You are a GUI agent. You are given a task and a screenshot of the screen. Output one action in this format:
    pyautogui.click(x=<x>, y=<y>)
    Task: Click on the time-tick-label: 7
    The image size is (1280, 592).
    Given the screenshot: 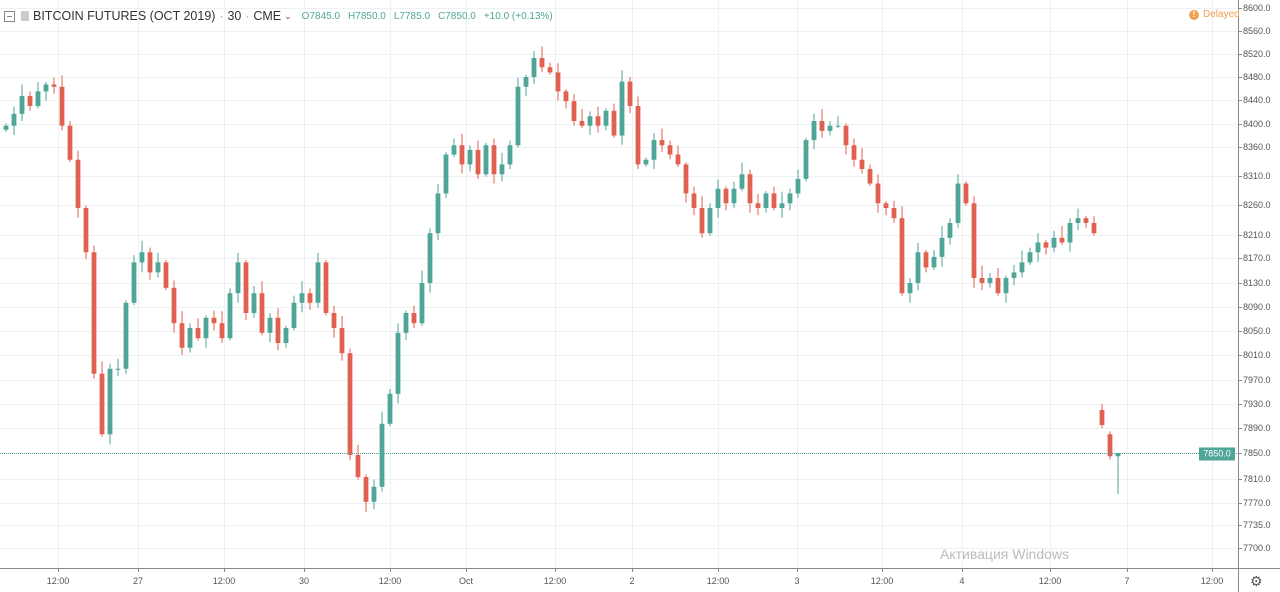 What is the action you would take?
    pyautogui.click(x=1127, y=581)
    